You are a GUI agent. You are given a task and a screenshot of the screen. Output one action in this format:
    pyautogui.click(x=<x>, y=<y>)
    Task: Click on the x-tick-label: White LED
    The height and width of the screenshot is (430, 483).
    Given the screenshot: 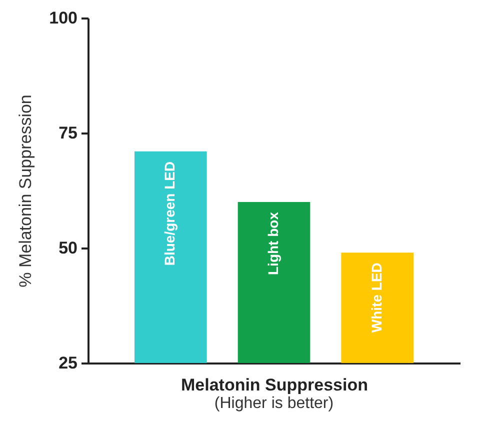 What is the action you would take?
    pyautogui.click(x=376, y=297)
    